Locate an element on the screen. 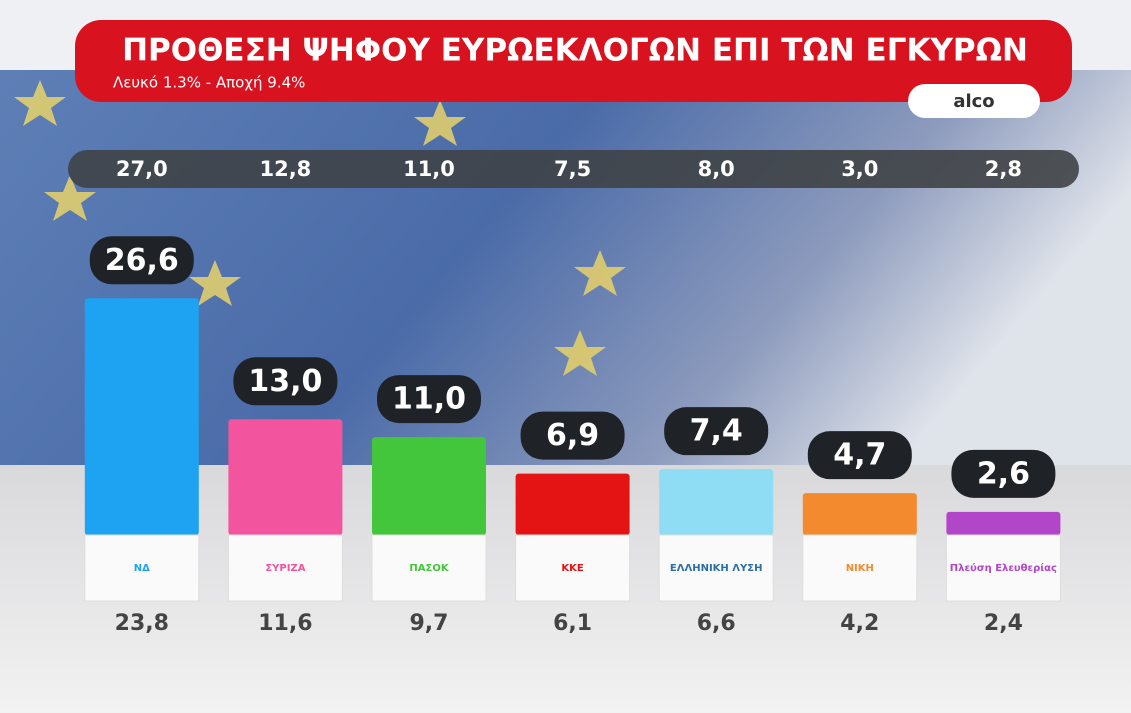 The width and height of the screenshot is (1131, 713). title-banner is located at coordinates (573, 61).